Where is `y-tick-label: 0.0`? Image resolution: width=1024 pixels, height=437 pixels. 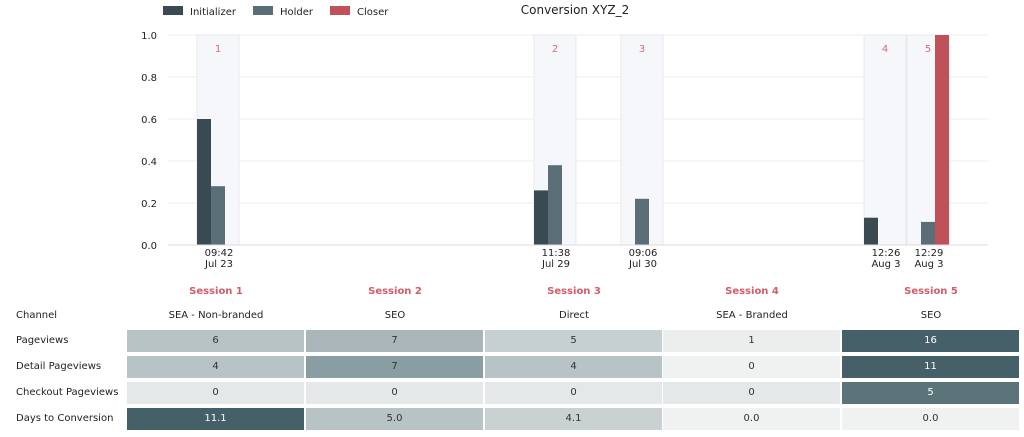 y-tick-label: 0.0 is located at coordinates (149, 246).